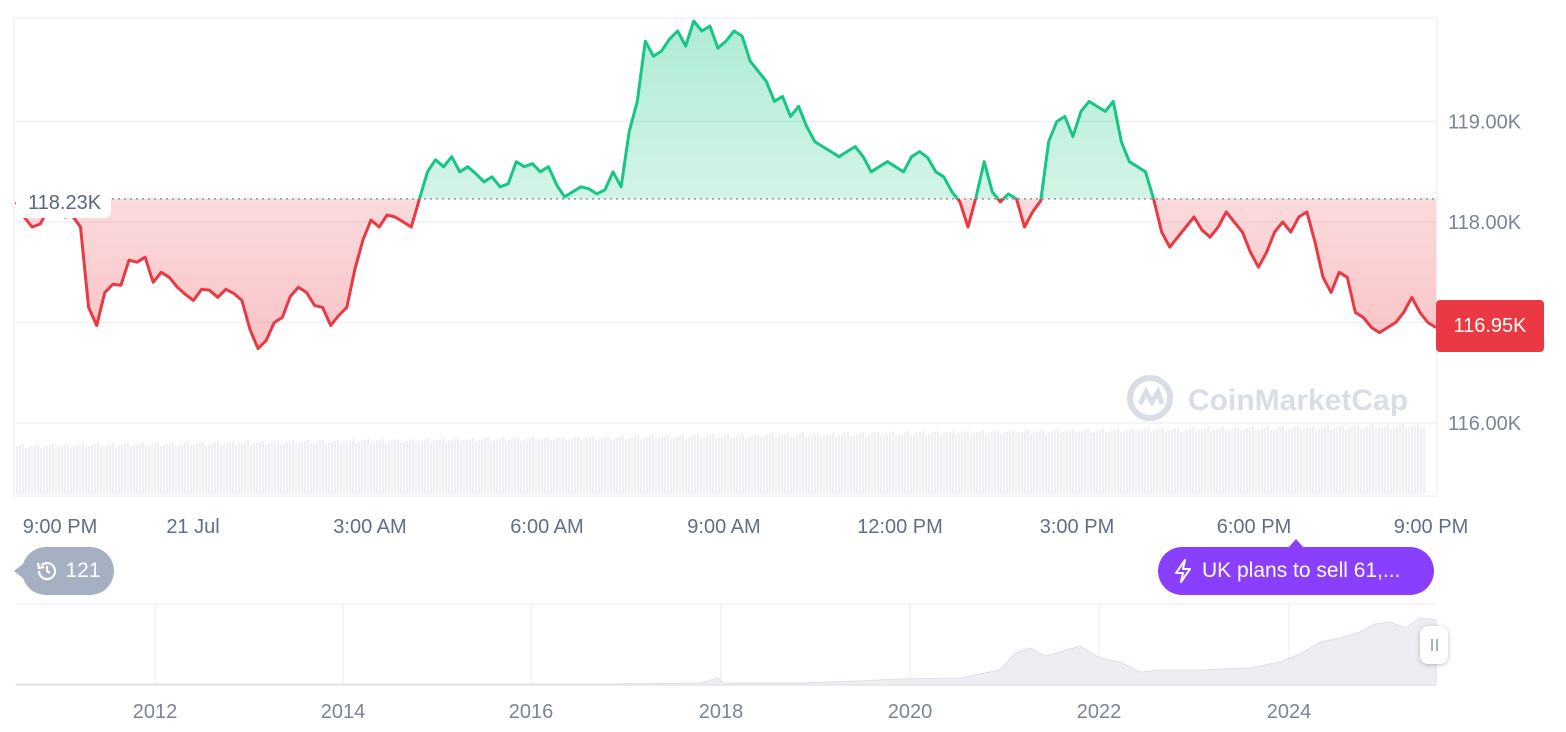 The height and width of the screenshot is (732, 1566). Describe the element at coordinates (47, 571) in the screenshot. I see `history-icon` at that location.